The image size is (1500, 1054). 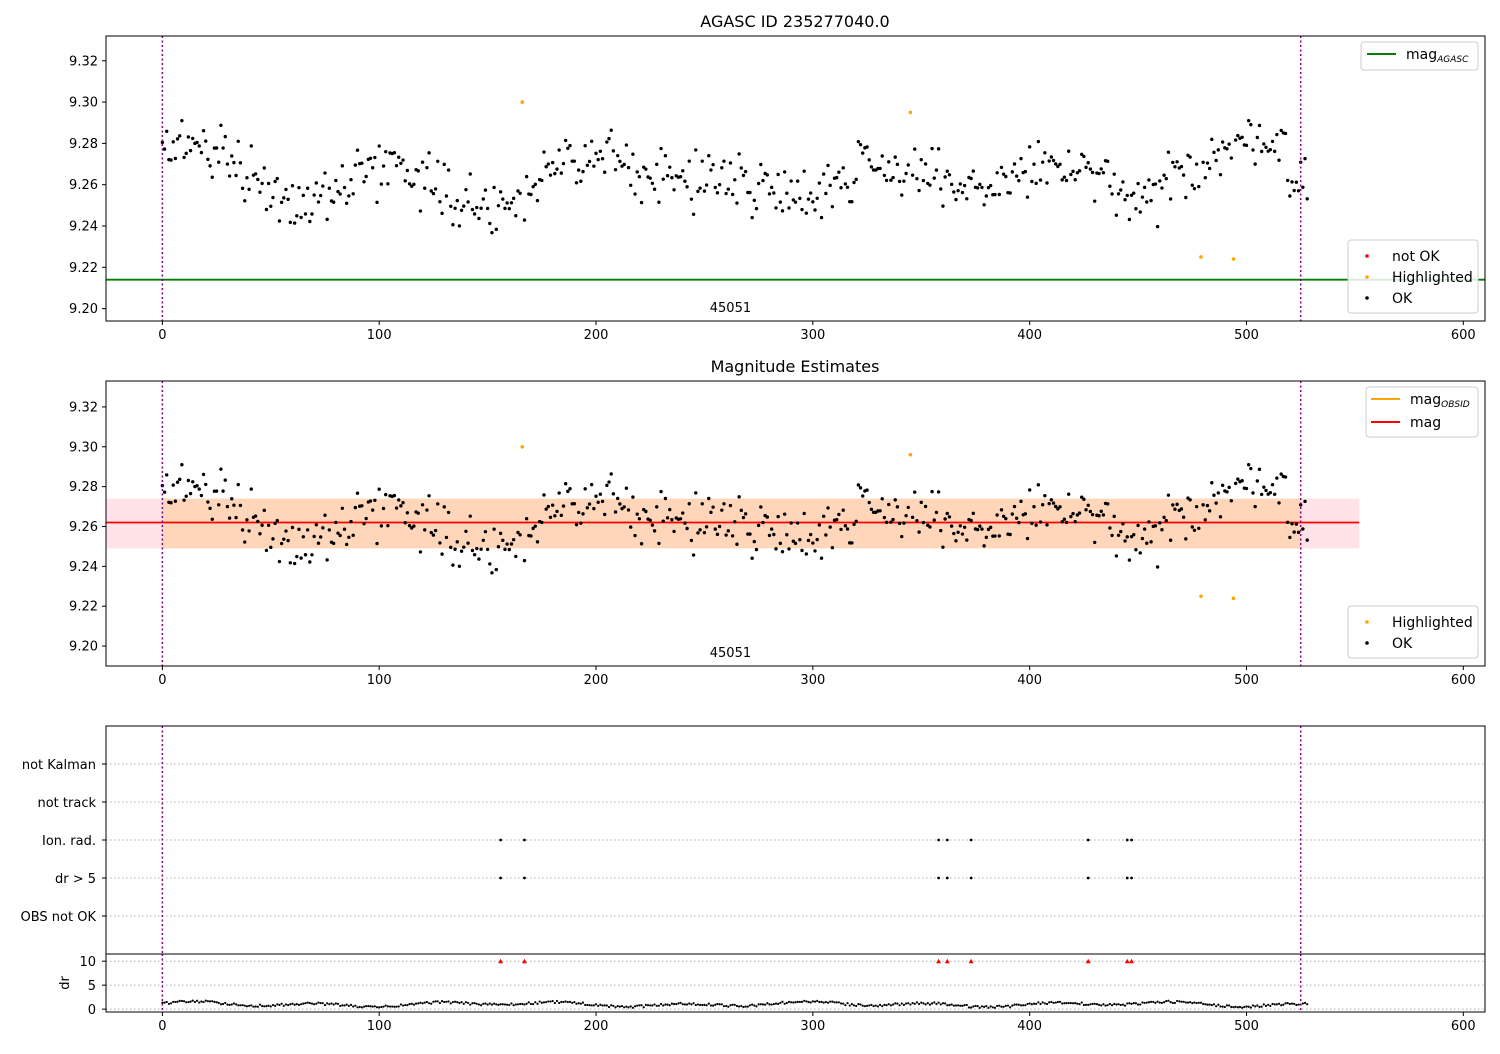 What do you see at coordinates (1402, 299) in the screenshot?
I see `panel1-legend-label: OK` at bounding box center [1402, 299].